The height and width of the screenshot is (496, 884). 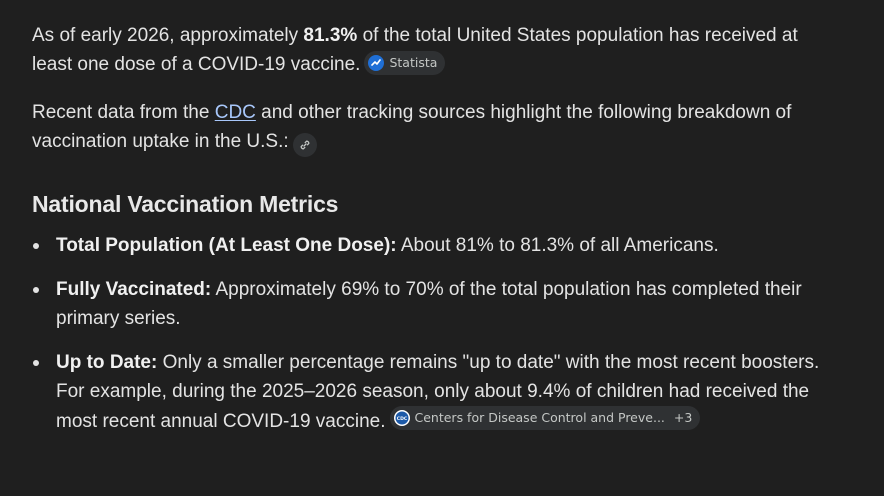 What do you see at coordinates (376, 63) in the screenshot?
I see `statista-icon` at bounding box center [376, 63].